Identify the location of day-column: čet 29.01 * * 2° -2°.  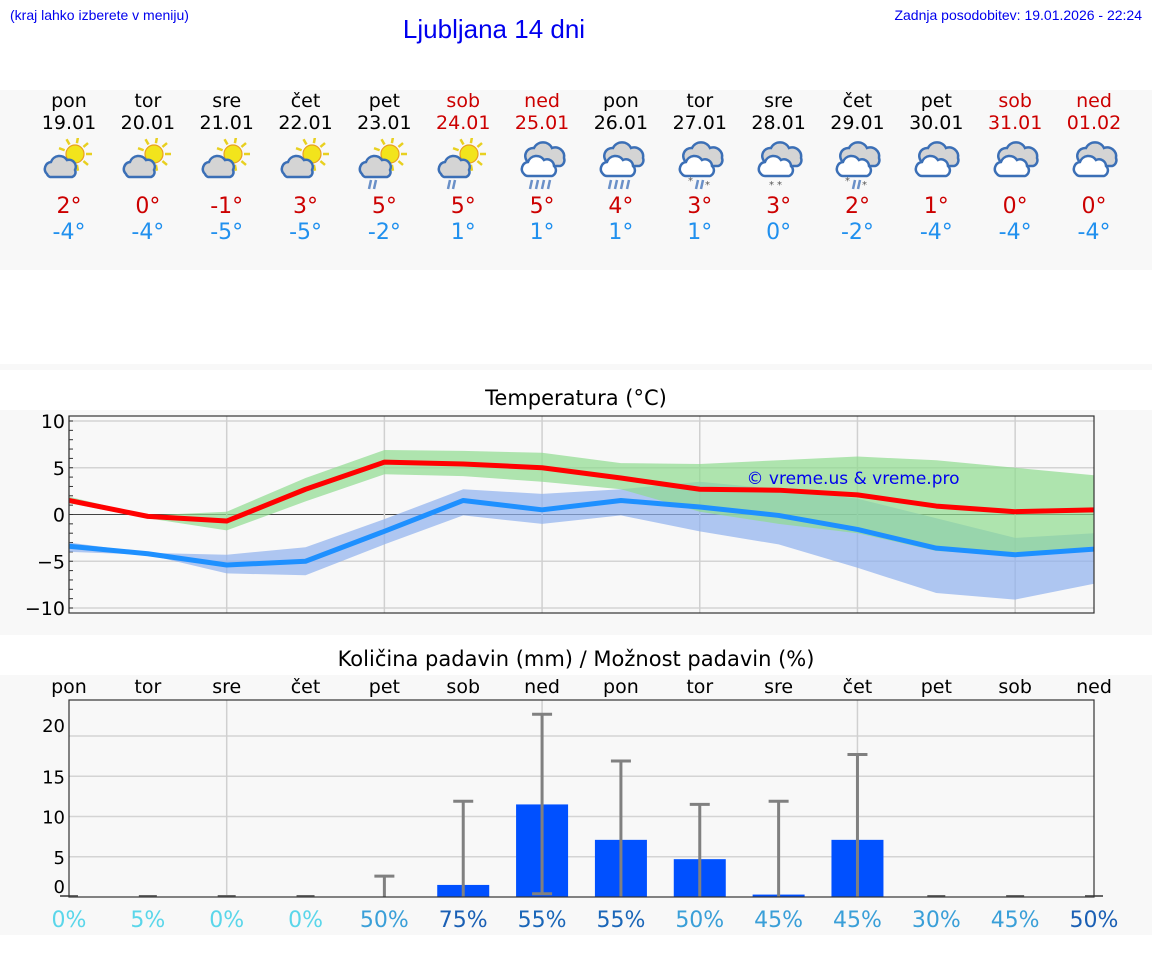
(857, 168).